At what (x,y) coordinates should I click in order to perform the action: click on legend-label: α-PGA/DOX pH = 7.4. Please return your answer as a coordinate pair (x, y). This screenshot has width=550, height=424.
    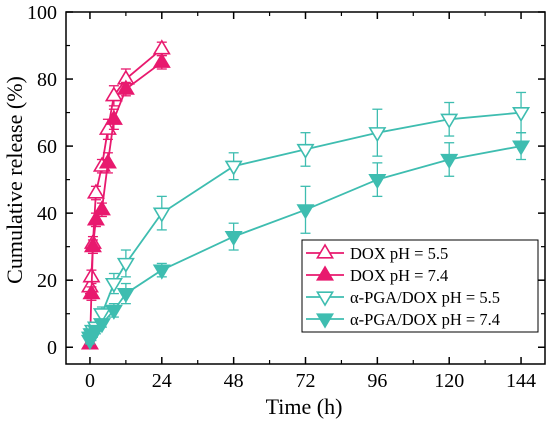
    Looking at the image, I should click on (425, 319).